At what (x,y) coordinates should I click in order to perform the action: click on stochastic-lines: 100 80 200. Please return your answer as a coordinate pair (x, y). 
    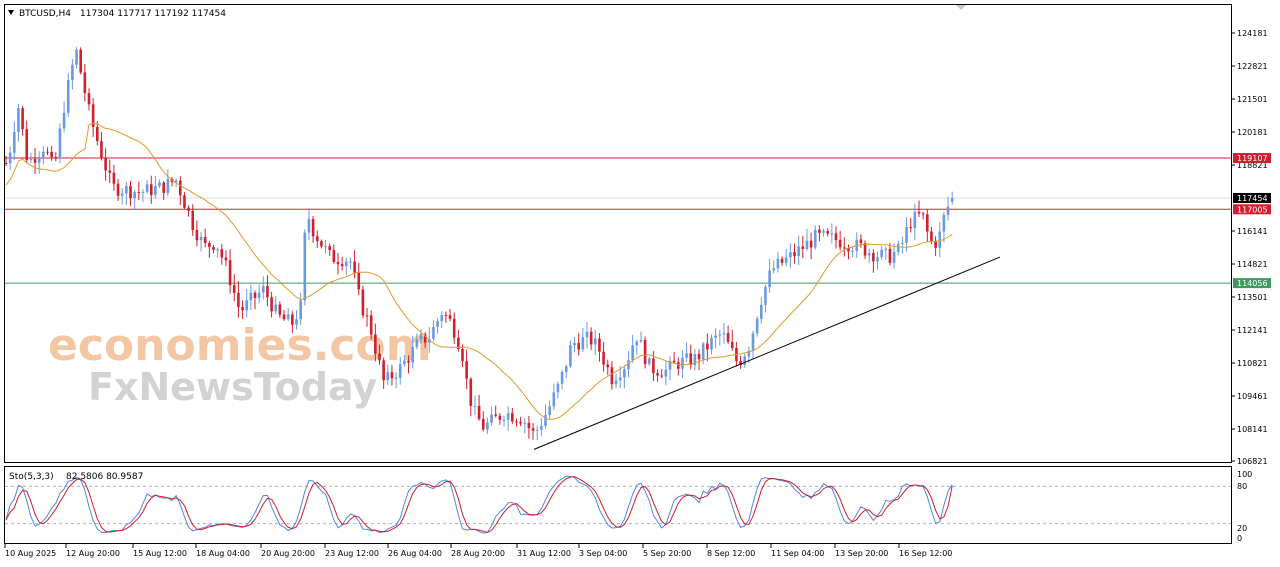
    Looking at the image, I should click on (628, 506).